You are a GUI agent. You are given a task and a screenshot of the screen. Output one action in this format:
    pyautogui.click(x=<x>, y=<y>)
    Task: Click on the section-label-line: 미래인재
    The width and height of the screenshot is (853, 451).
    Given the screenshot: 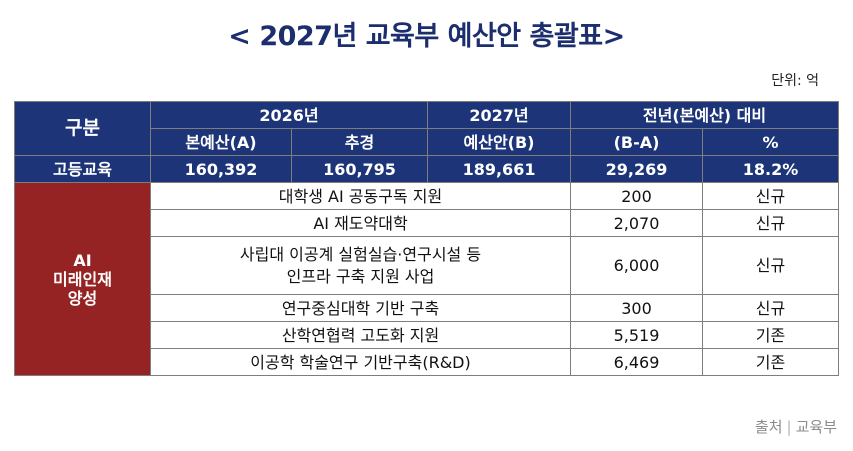 What is the action you would take?
    pyautogui.click(x=82, y=279)
    